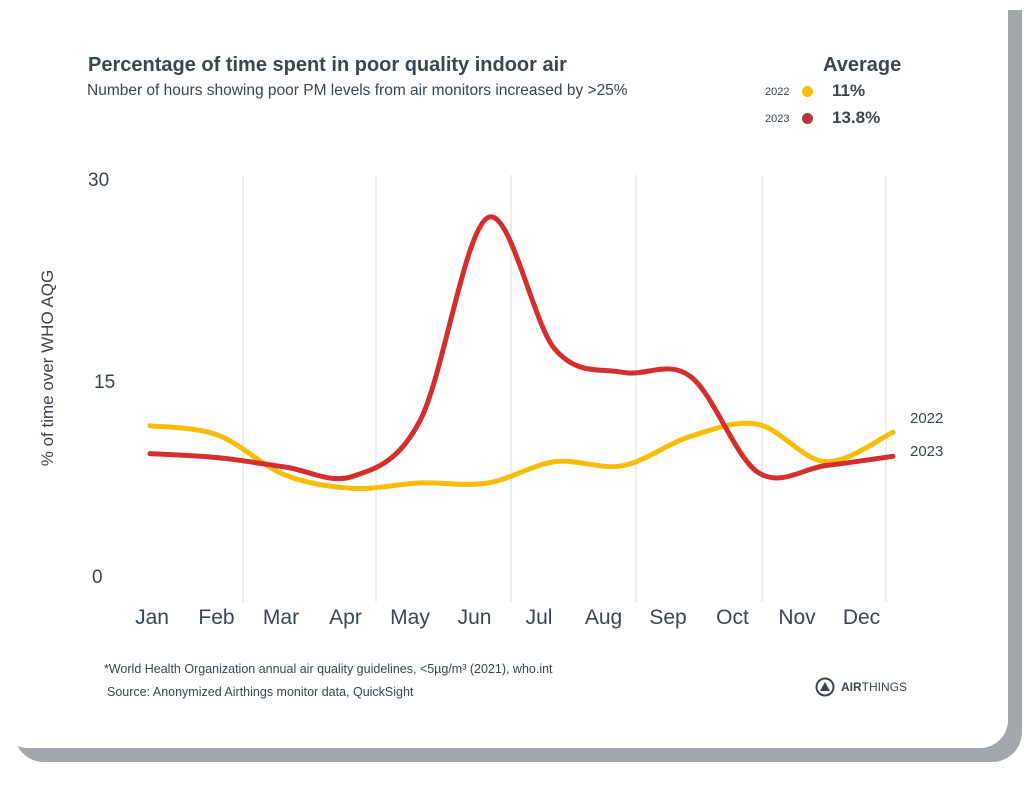 This screenshot has height=800, width=1024. What do you see at coordinates (474, 617) in the screenshot?
I see `x-tick-jun: Jun` at bounding box center [474, 617].